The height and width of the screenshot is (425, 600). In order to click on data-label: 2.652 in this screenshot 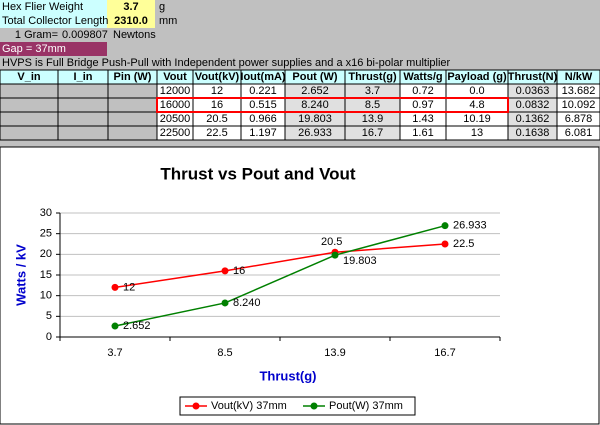, I will do `click(137, 326)`.